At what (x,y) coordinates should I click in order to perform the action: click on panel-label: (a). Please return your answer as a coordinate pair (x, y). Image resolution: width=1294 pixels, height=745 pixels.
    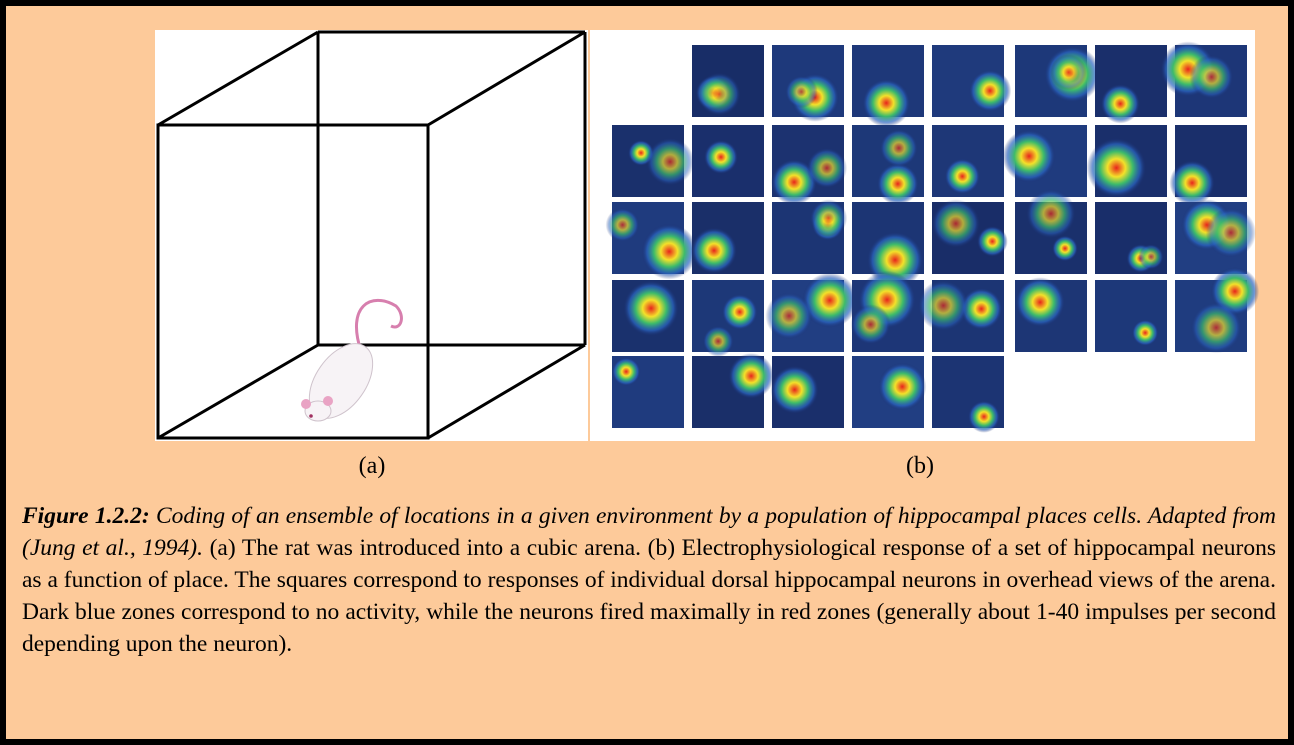
    Looking at the image, I should click on (372, 466).